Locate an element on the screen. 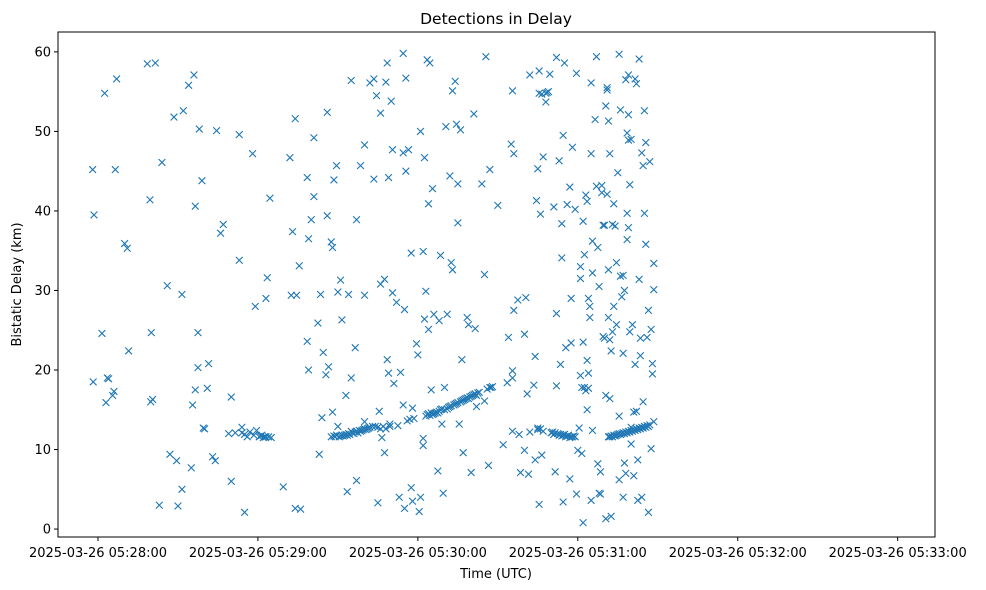 This screenshot has height=590, width=986. x-tick-label: 2025-03-26 05:28:00 is located at coordinates (98, 553).